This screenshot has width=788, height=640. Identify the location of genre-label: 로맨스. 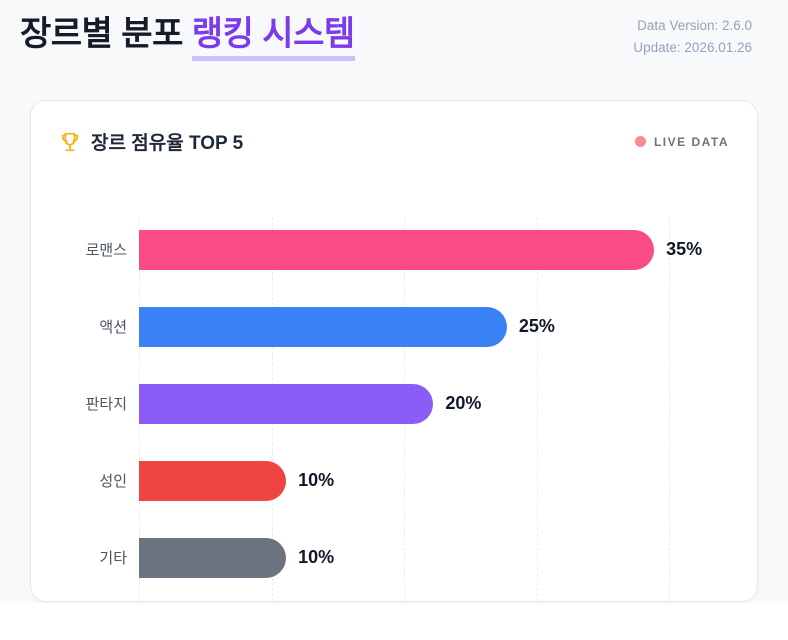
(106, 250).